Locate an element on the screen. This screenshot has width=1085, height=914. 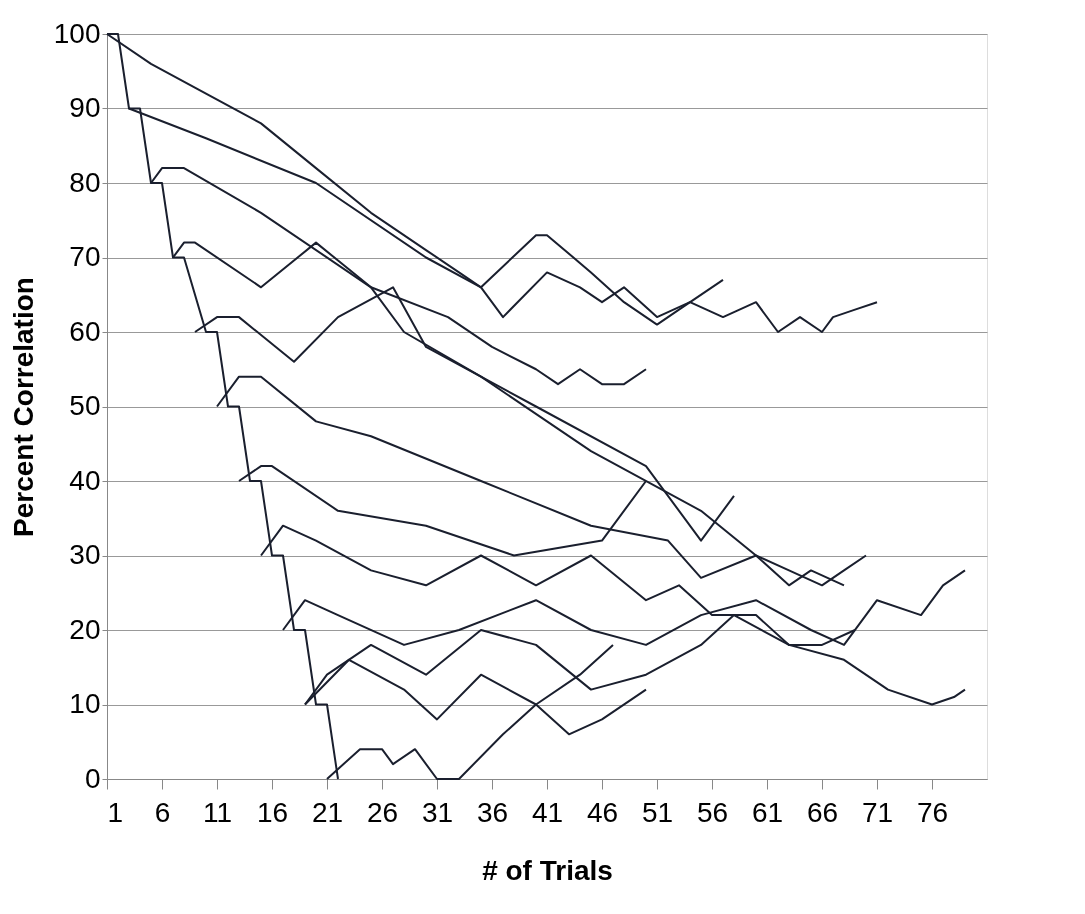
y-tick-label: 40 is located at coordinates (85, 480).